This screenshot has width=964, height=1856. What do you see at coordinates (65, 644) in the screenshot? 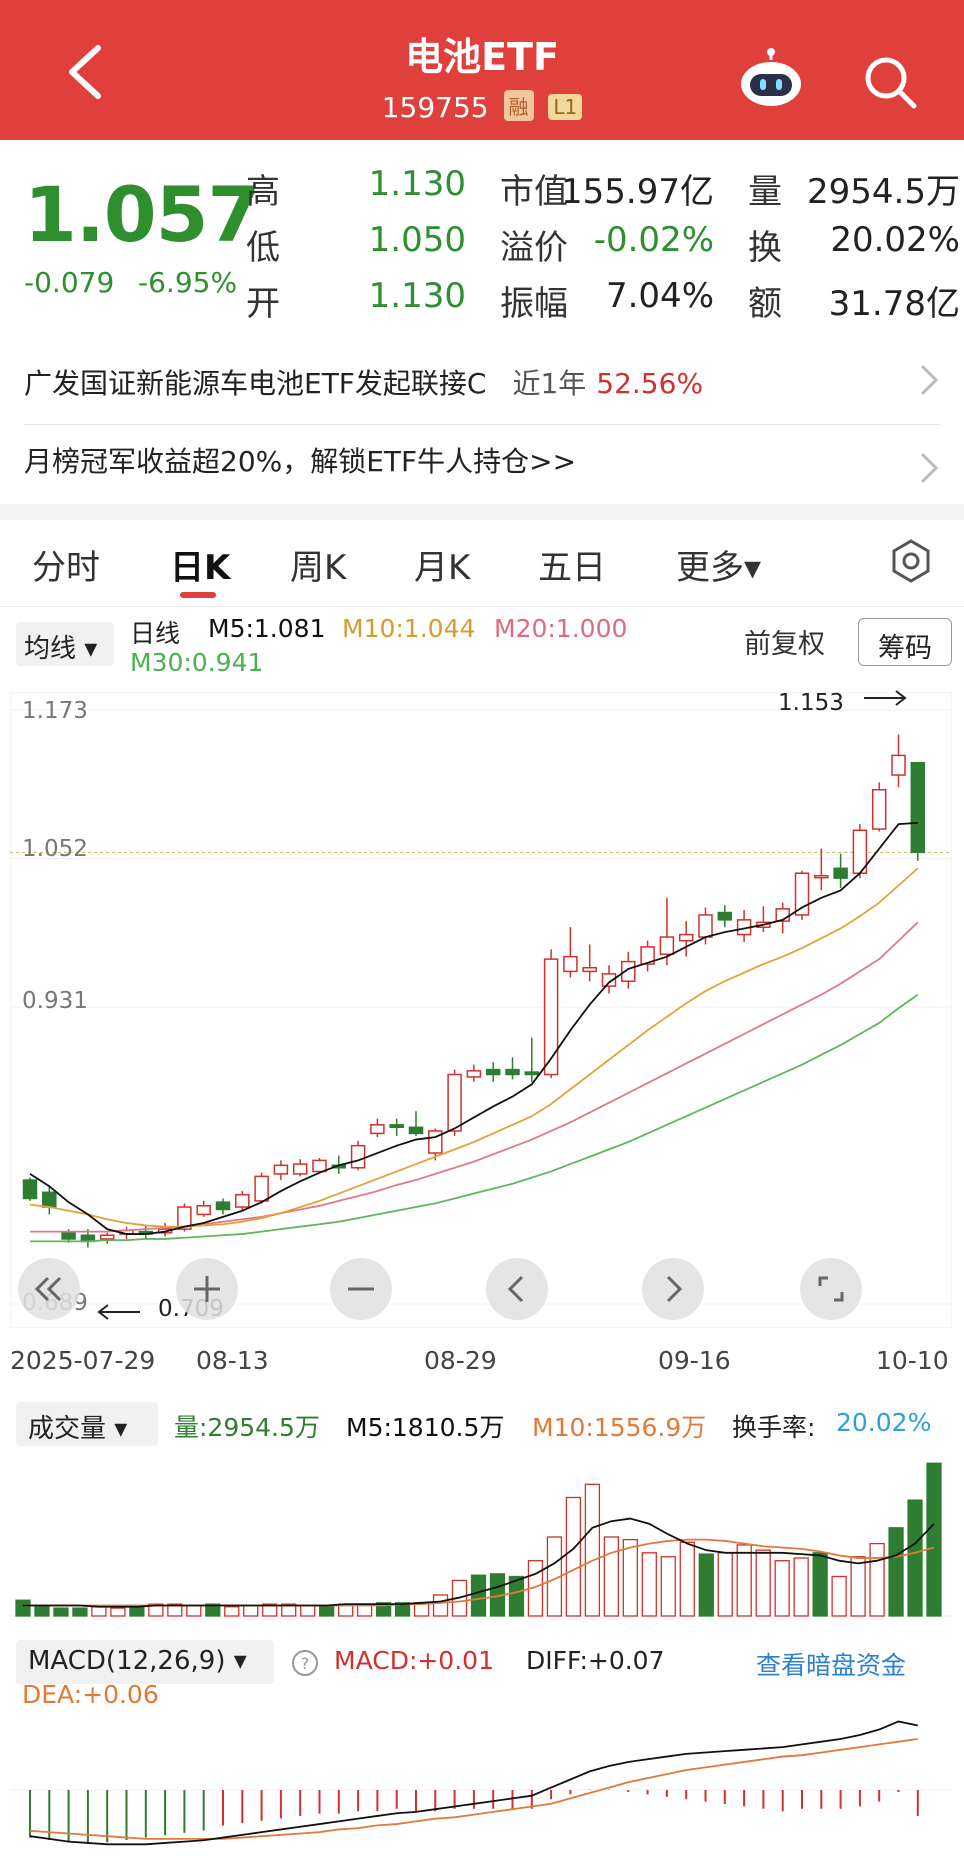
I see `indicator-select: 均线 ▾` at bounding box center [65, 644].